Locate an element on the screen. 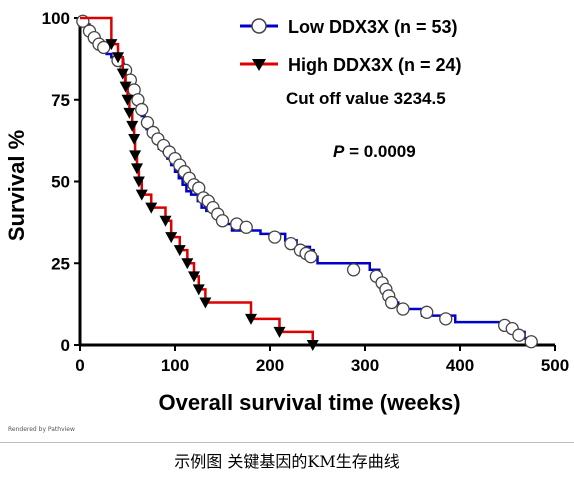 The image size is (574, 480). x-tick-label: 100 is located at coordinates (175, 365).